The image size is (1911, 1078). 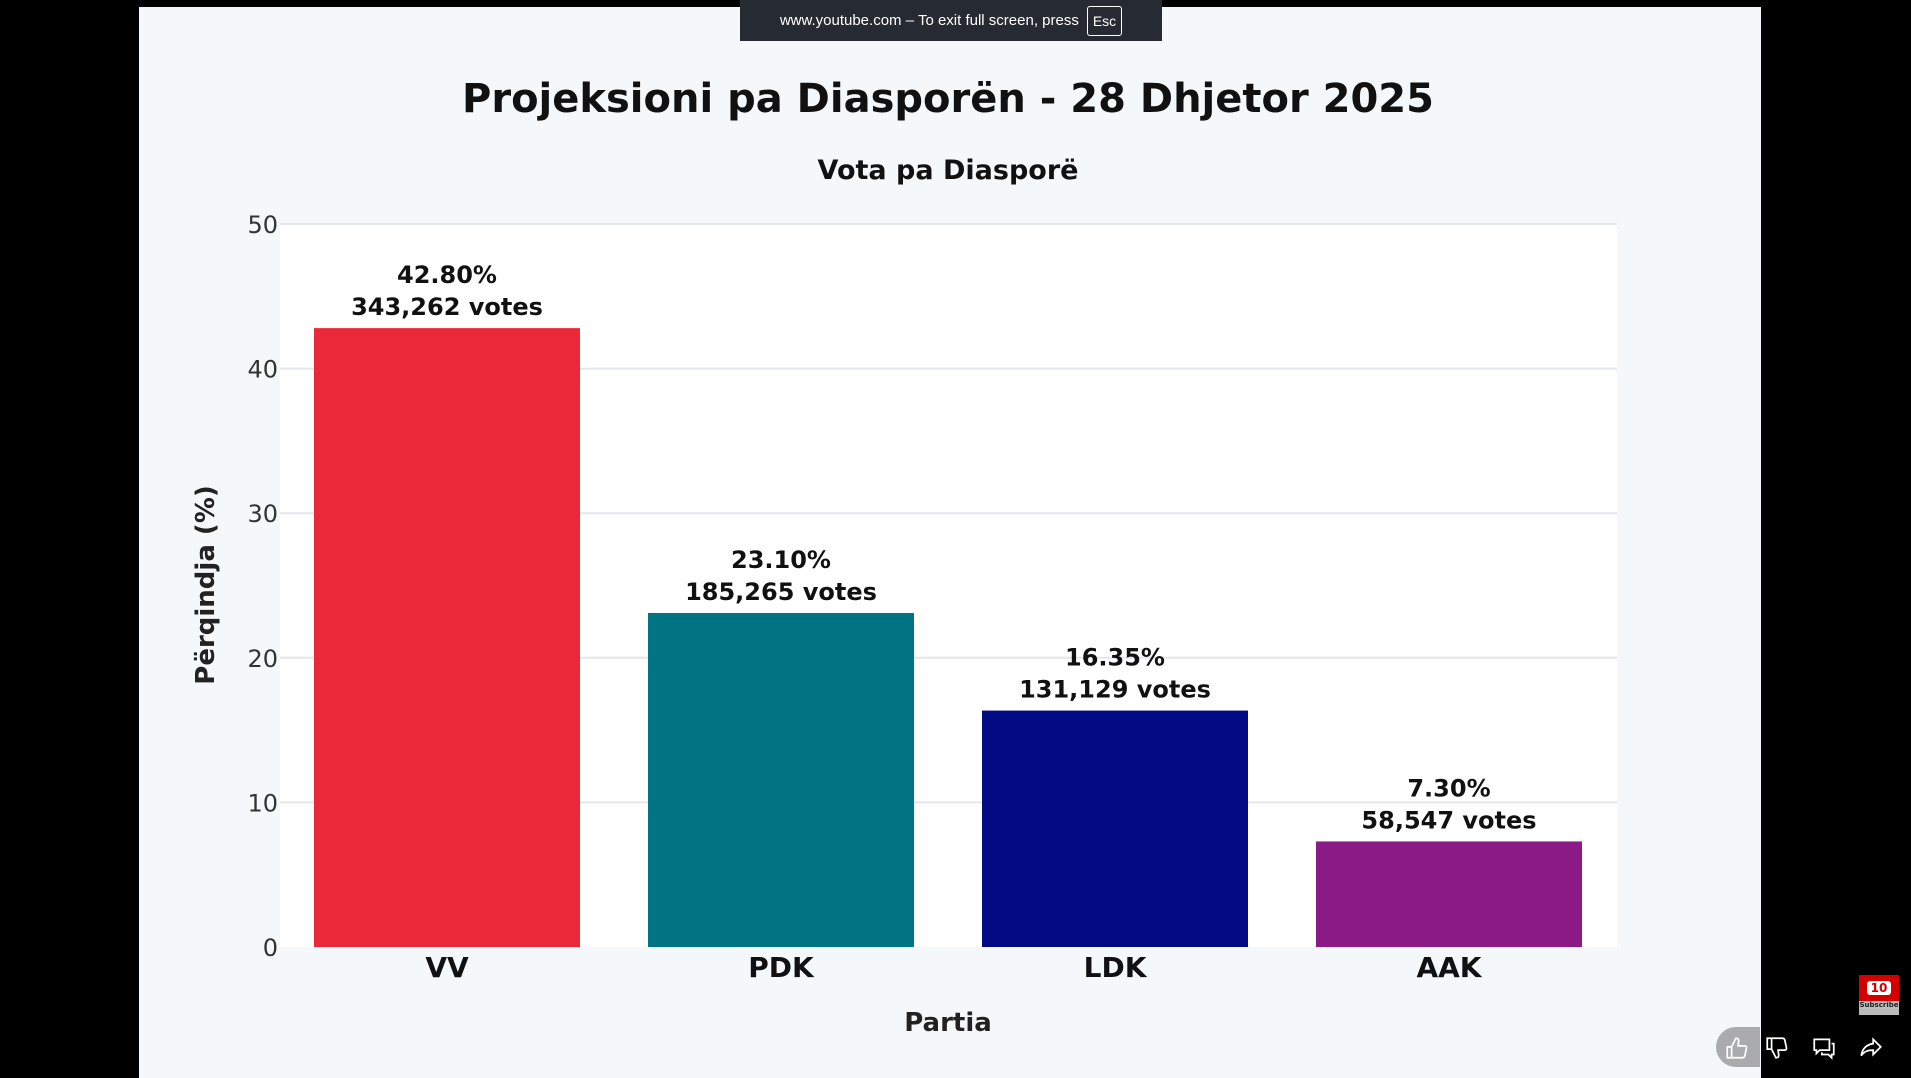 I want to click on bar-pct-label: 42.80%, so click(x=447, y=275).